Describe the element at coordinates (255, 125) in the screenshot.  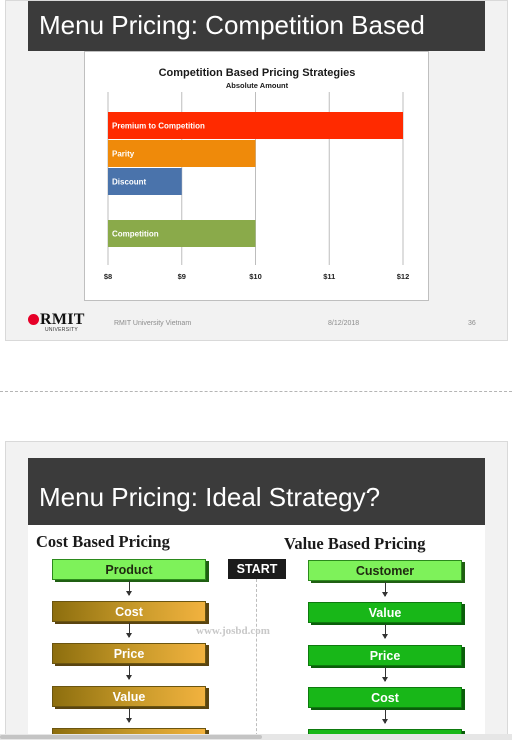
I see `bar-premium-to-competition` at that location.